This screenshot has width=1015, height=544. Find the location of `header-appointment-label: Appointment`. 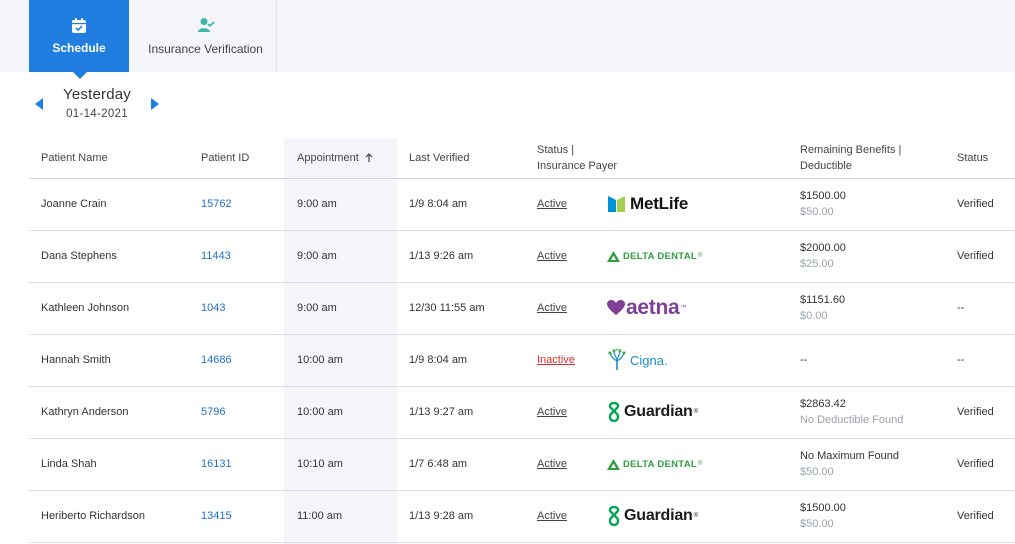

header-appointment-label: Appointment is located at coordinates (328, 158).